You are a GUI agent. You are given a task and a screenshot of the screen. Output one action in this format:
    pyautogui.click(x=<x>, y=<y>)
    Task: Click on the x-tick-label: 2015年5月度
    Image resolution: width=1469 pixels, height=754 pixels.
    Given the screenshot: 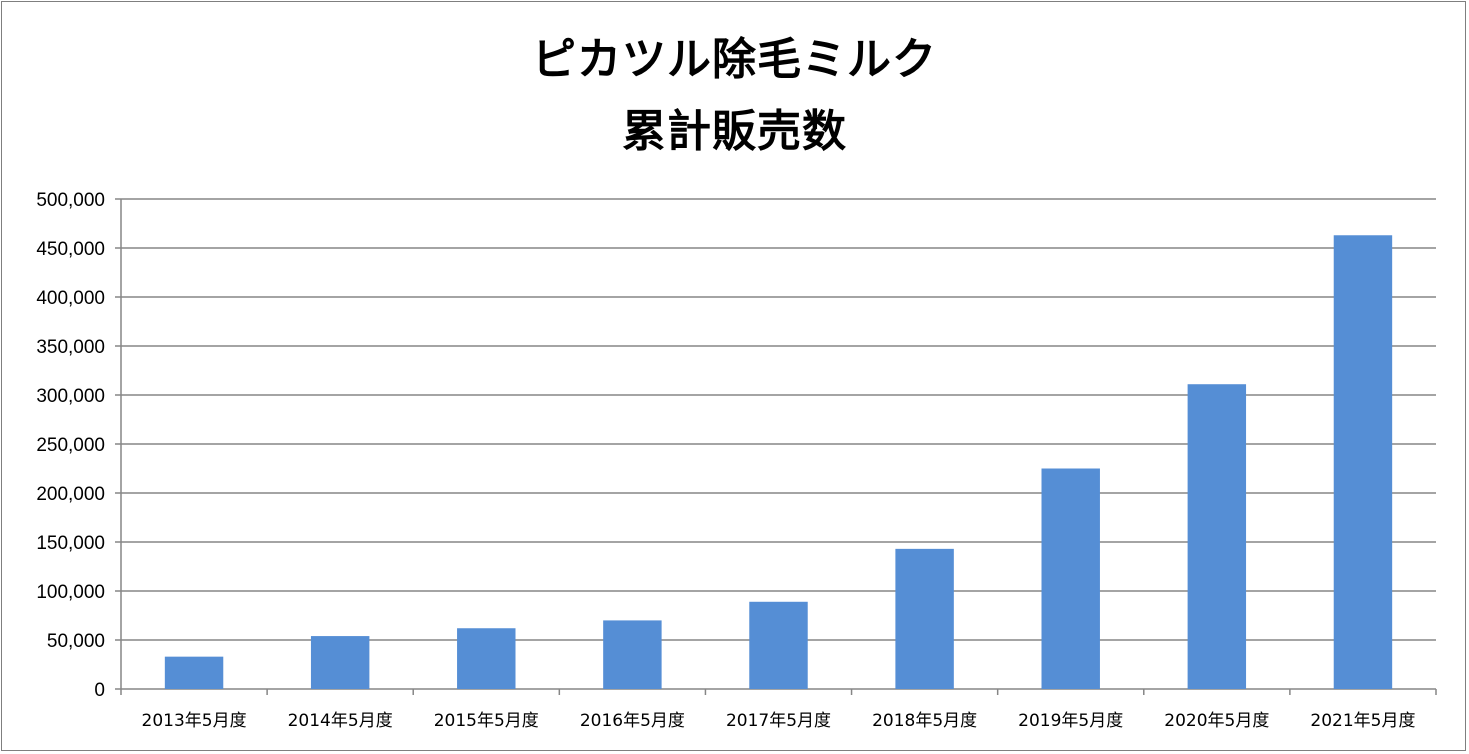 What is the action you would take?
    pyautogui.click(x=486, y=721)
    